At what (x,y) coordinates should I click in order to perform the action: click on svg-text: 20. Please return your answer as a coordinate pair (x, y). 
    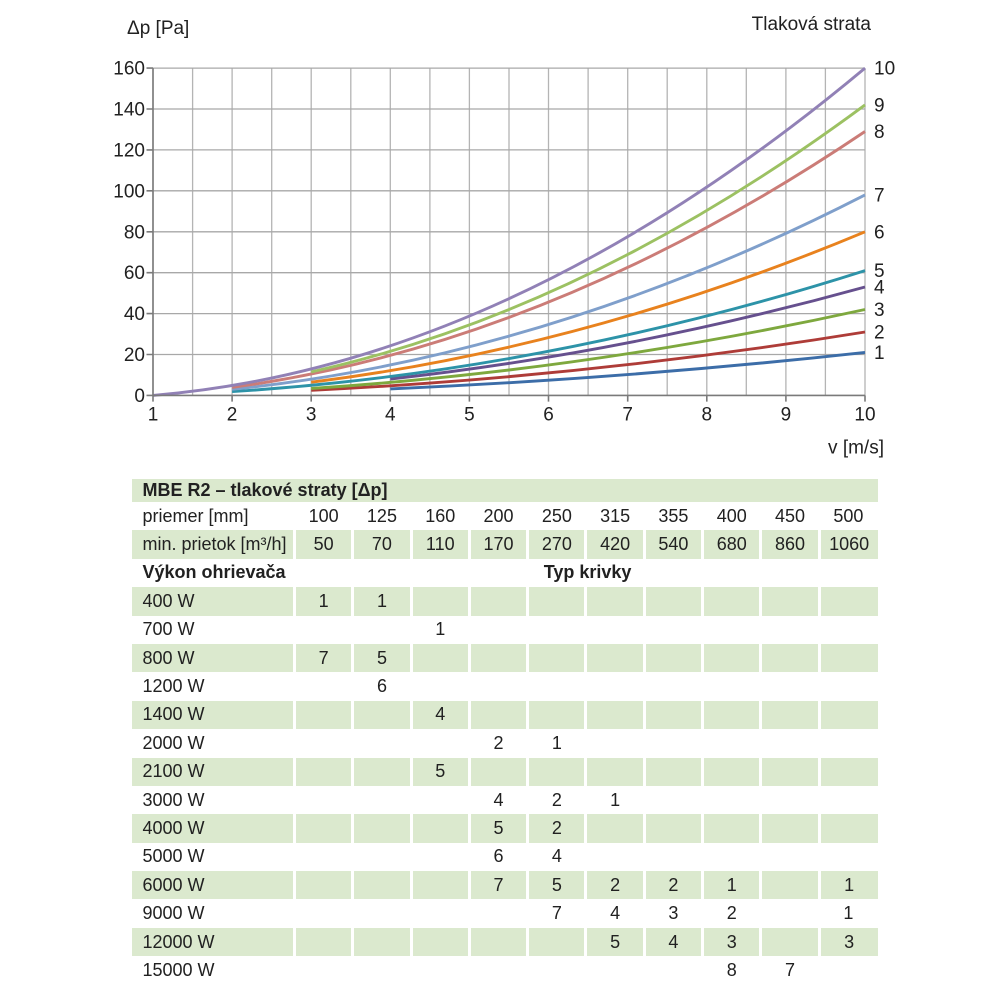
    Looking at the image, I should click on (134, 355).